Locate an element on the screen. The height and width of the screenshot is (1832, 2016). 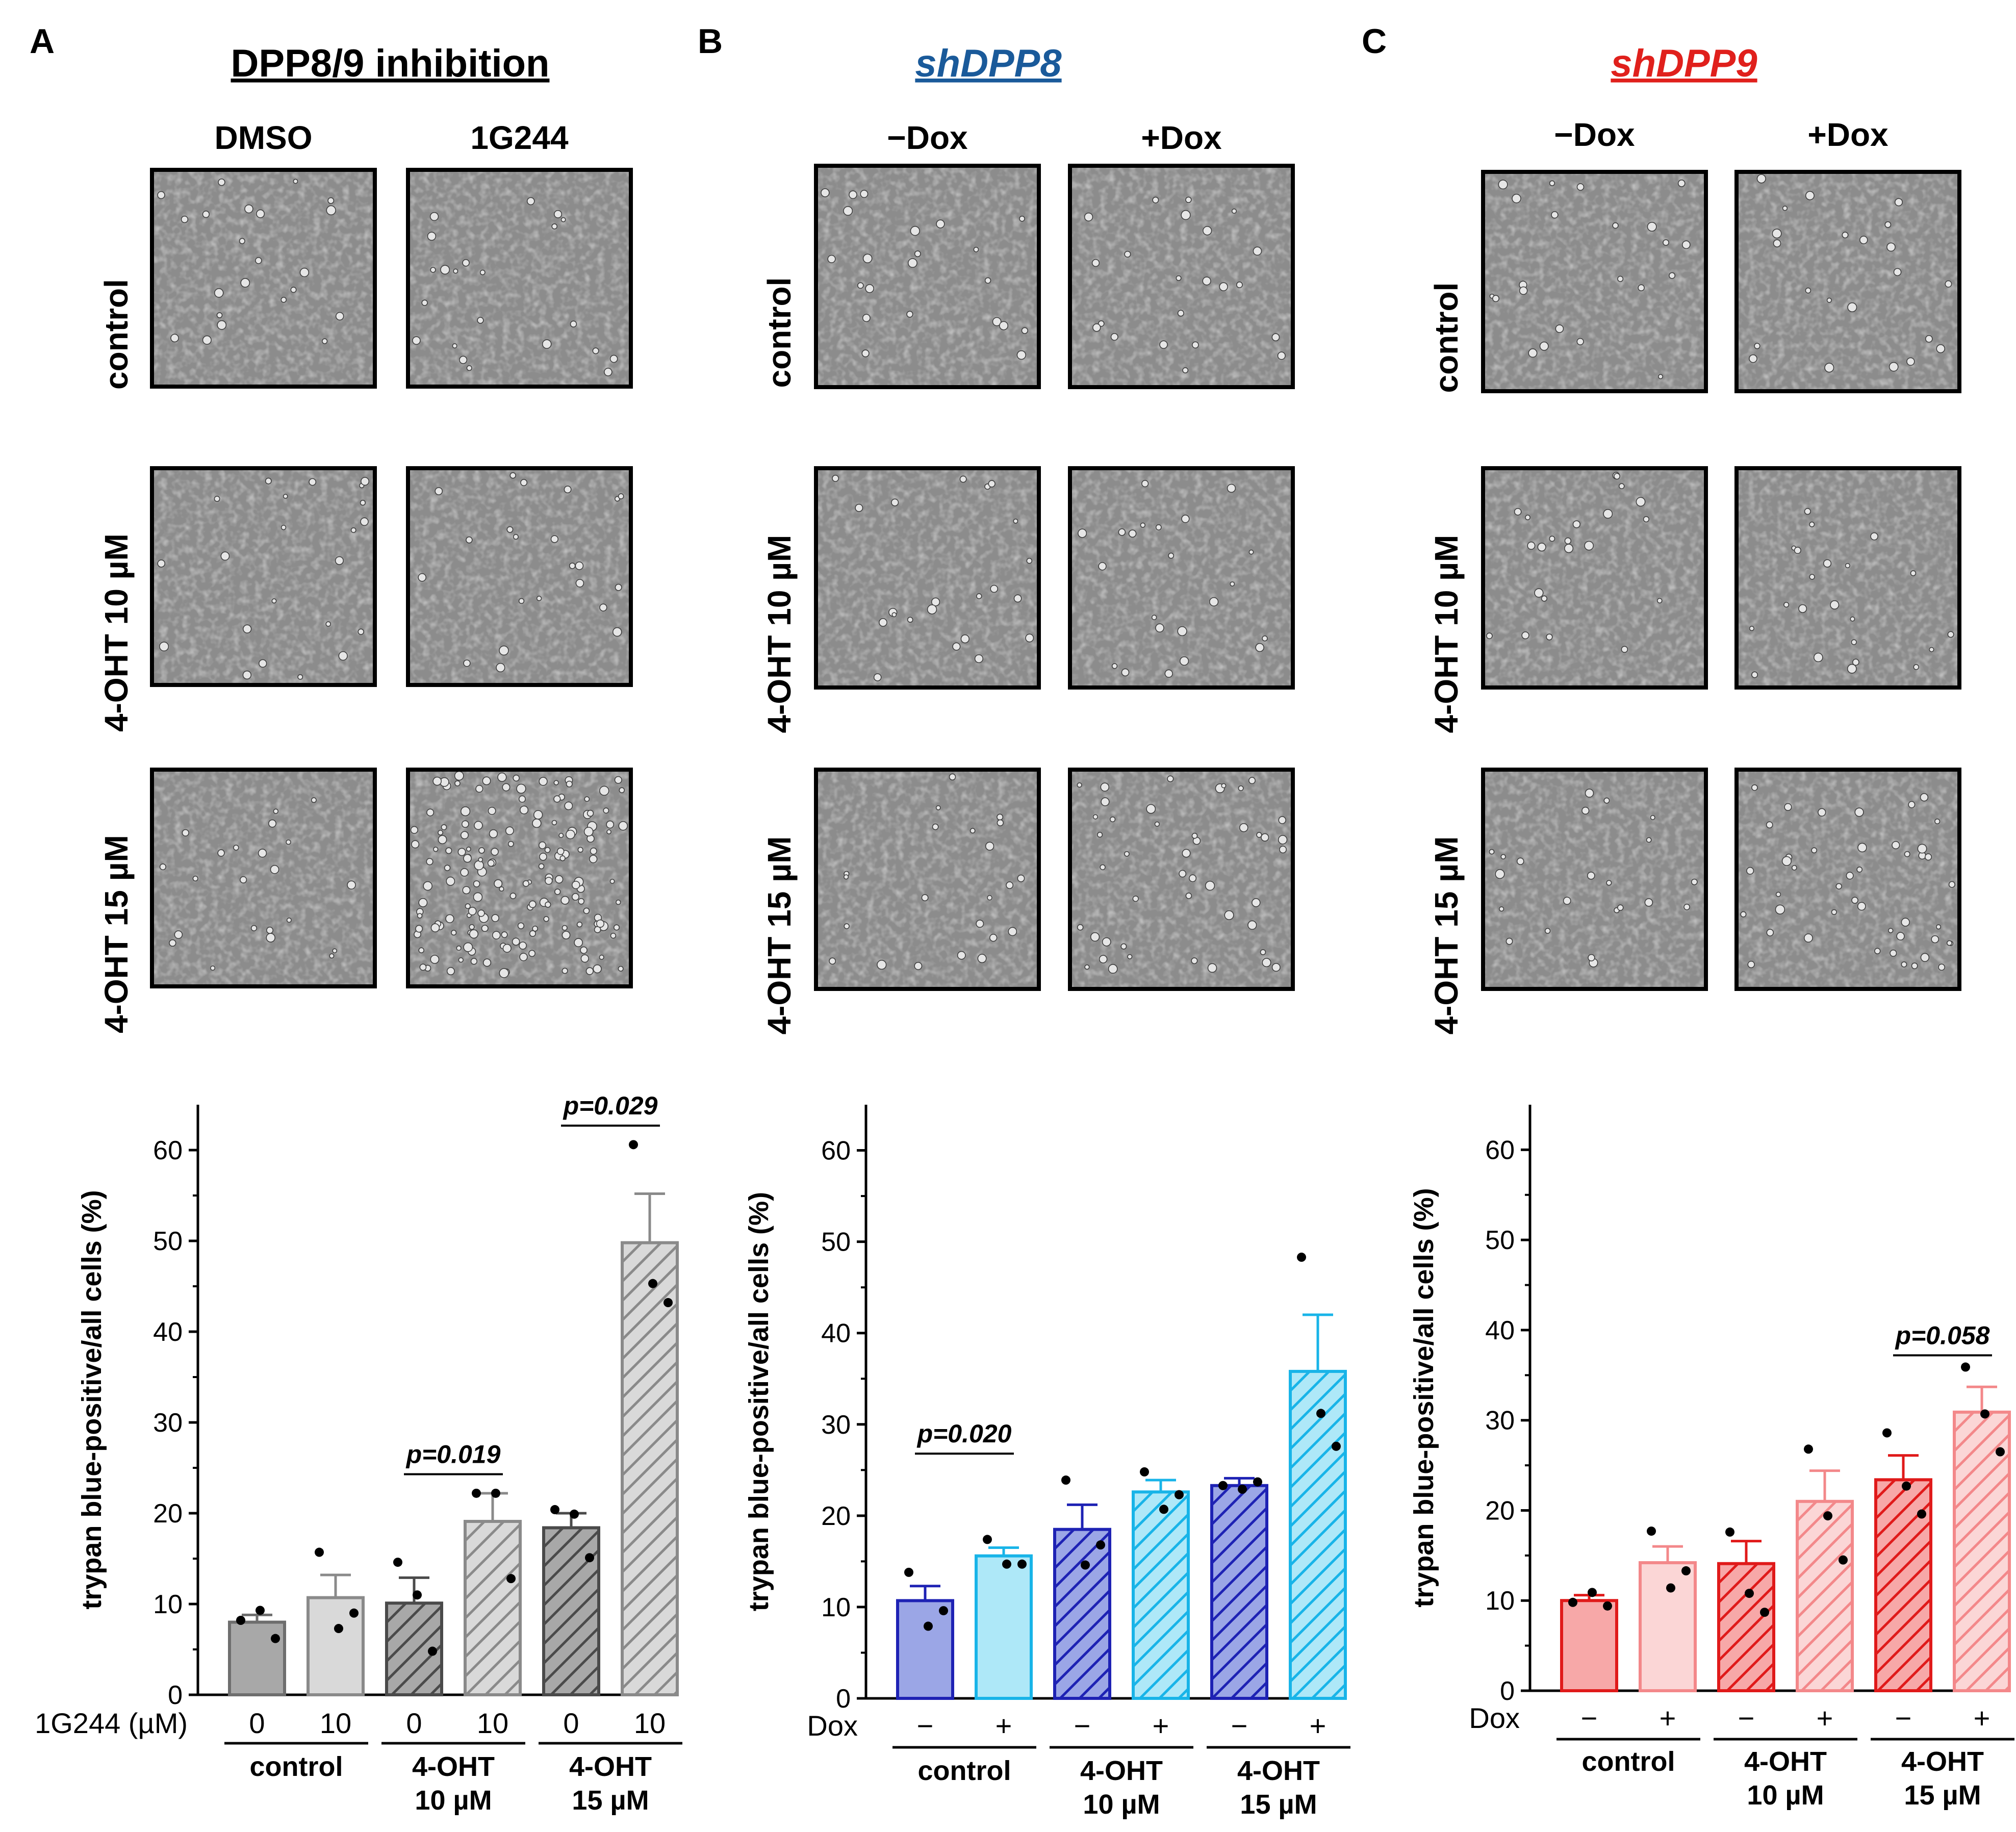
y-tick-label: 20 is located at coordinates (168, 1514).